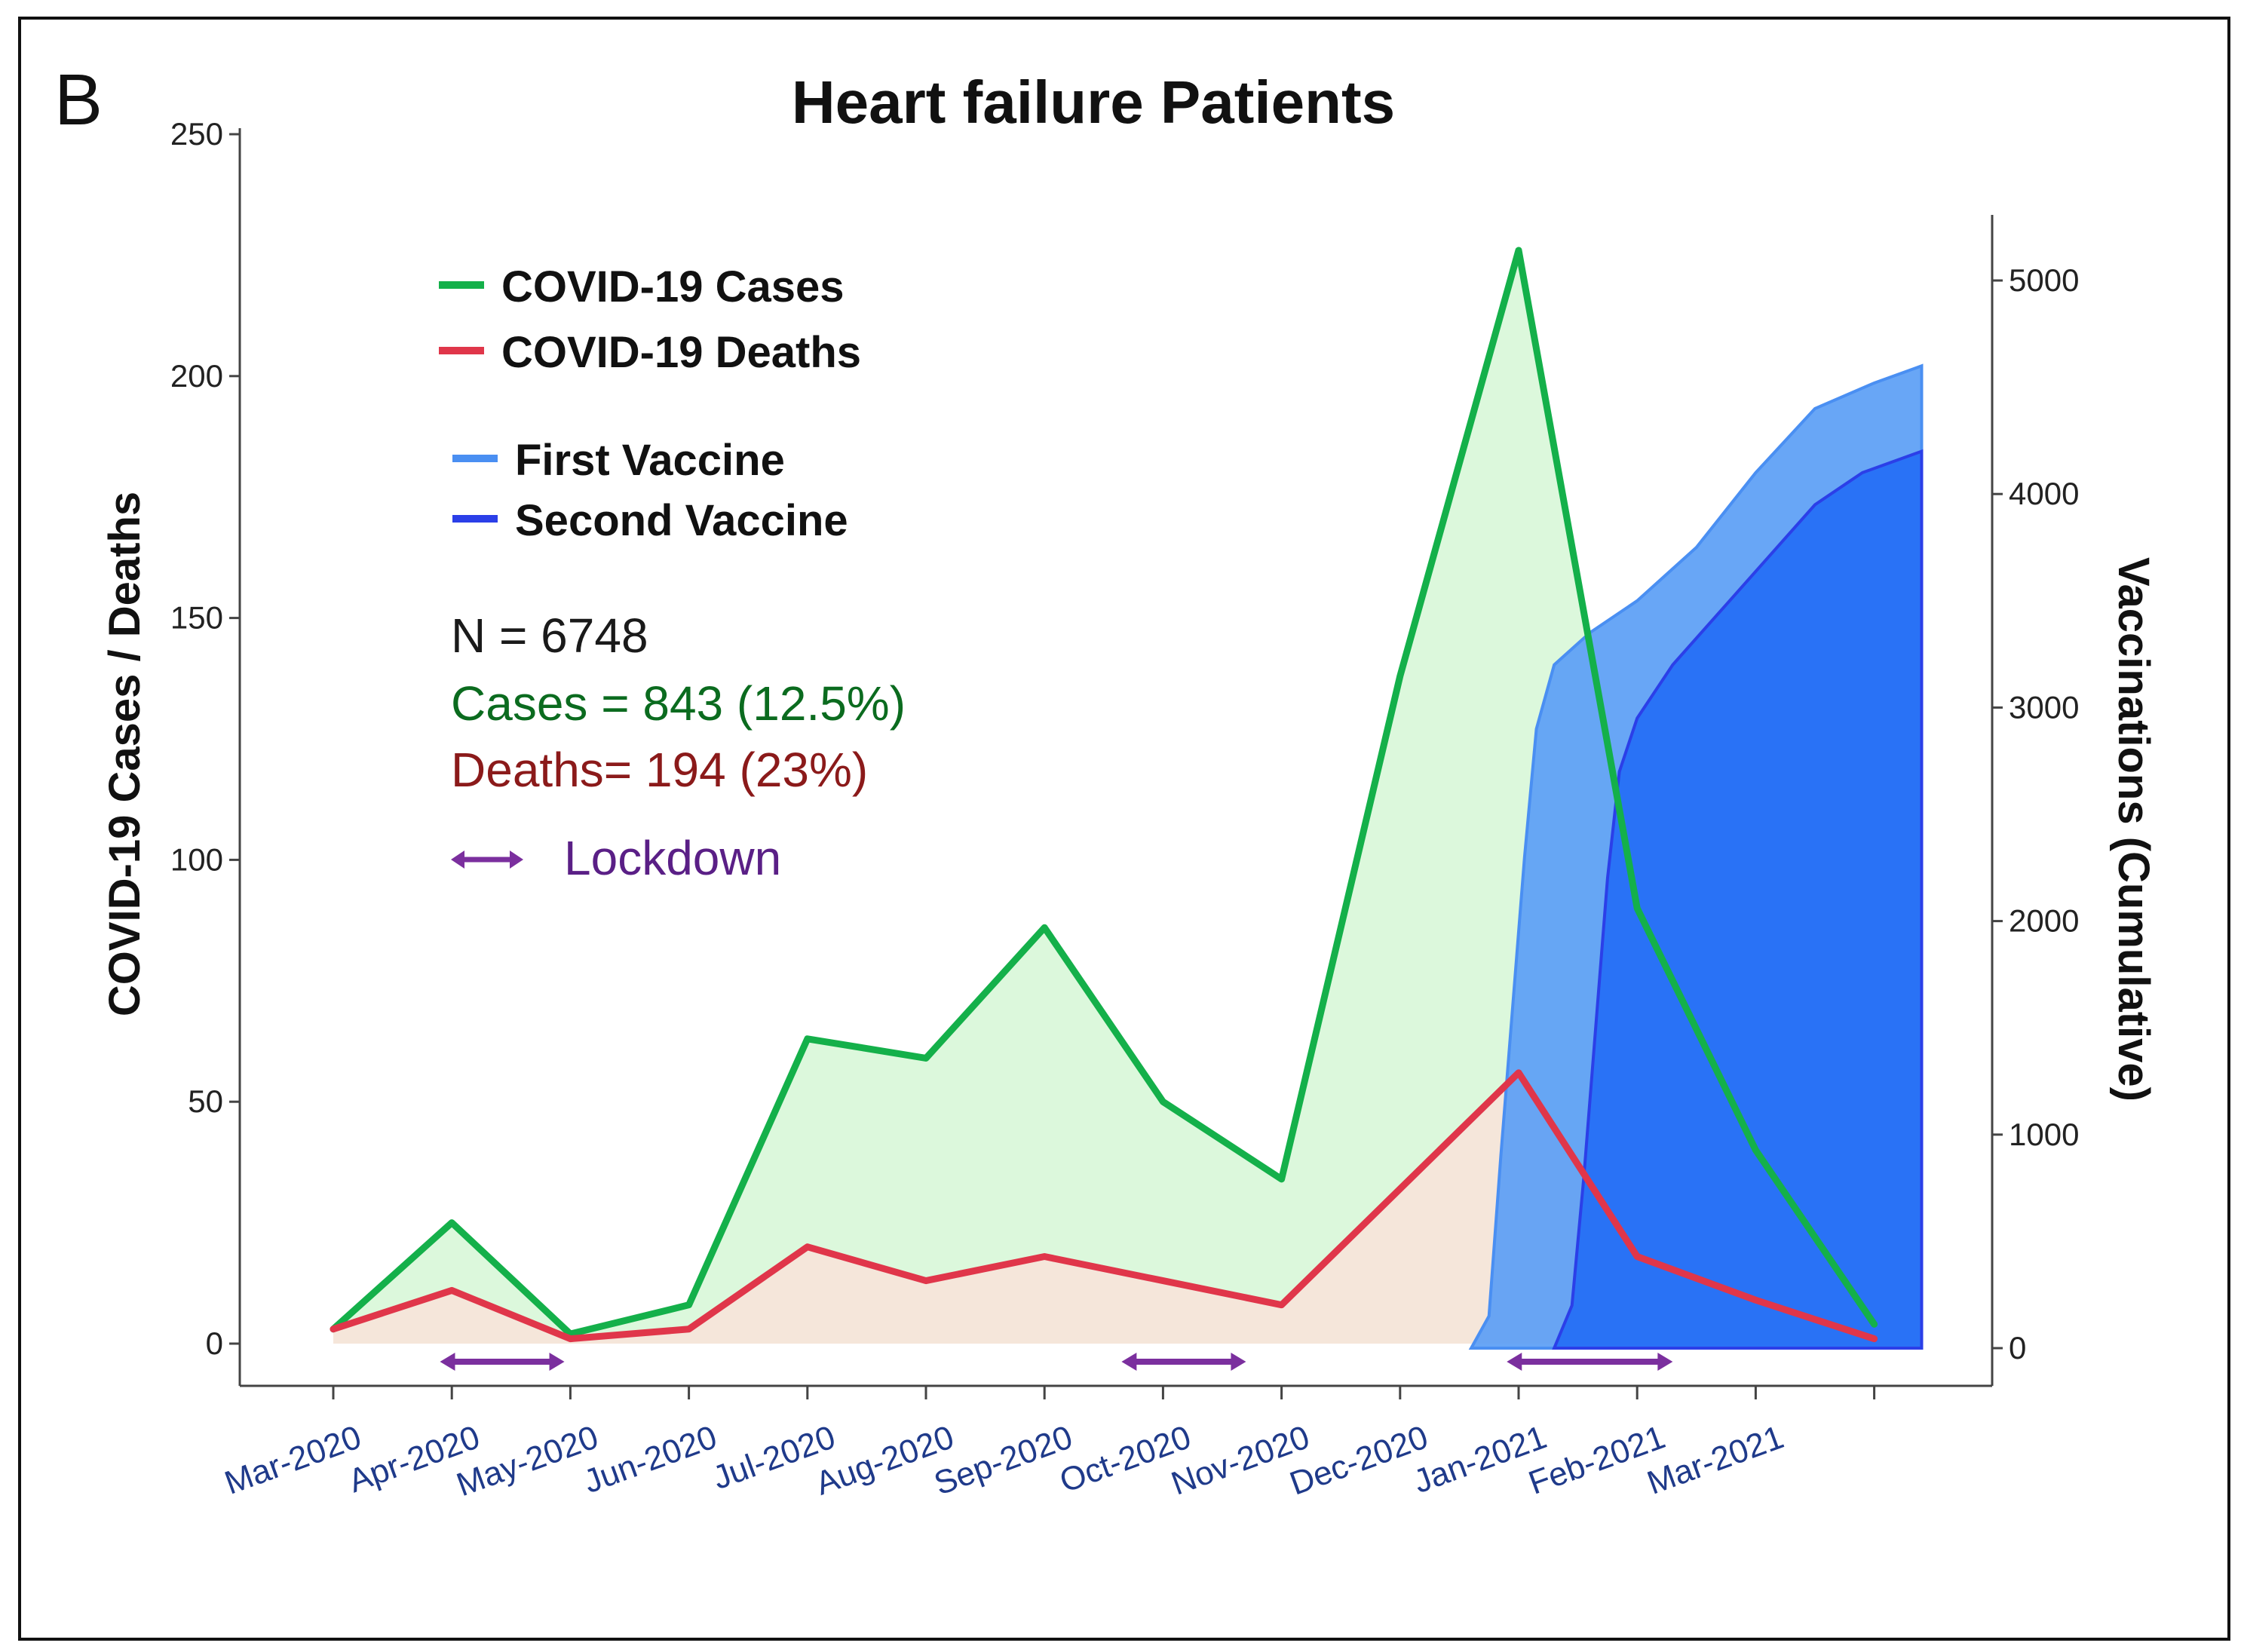 This screenshot has height=1652, width=2244. What do you see at coordinates (196, 859) in the screenshot?
I see `left-tick-label: 100` at bounding box center [196, 859].